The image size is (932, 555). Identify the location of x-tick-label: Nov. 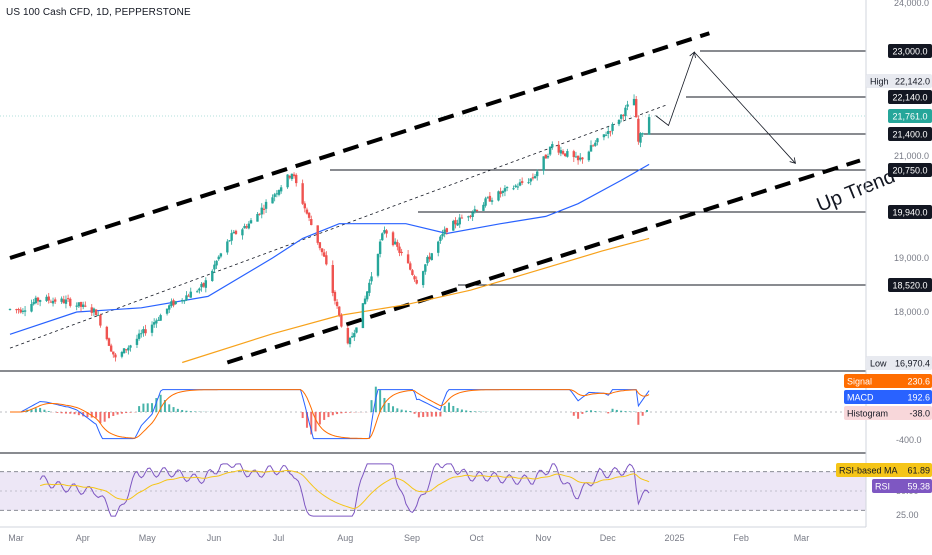
(543, 538).